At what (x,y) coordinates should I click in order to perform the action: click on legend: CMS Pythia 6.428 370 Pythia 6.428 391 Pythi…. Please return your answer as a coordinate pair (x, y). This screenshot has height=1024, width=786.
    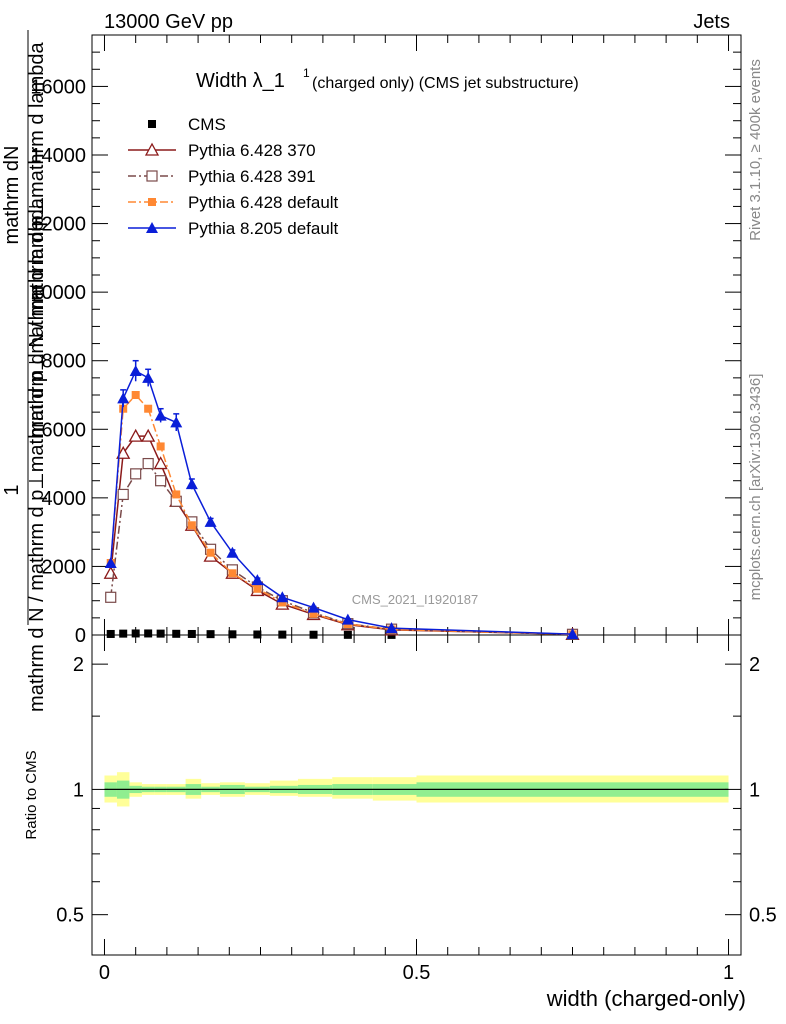
    Looking at the image, I should click on (233, 176).